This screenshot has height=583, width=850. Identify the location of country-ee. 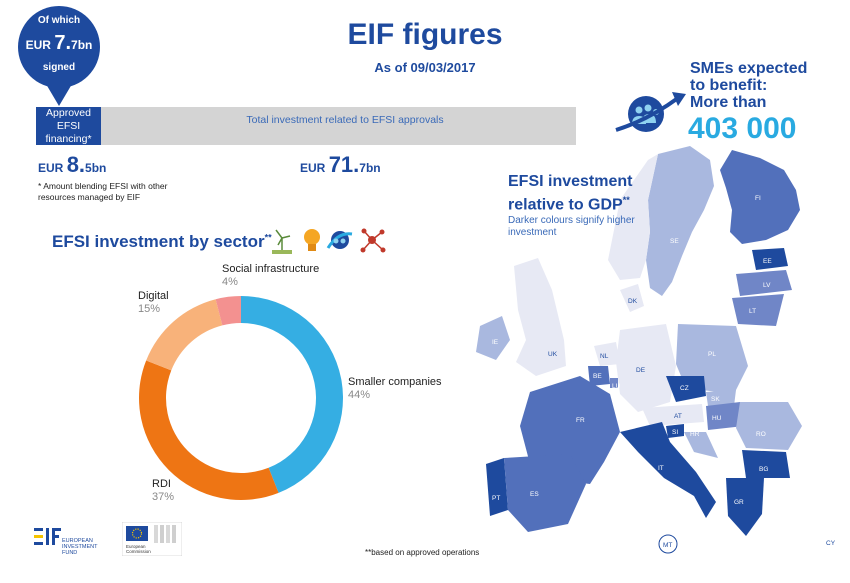
(770, 259).